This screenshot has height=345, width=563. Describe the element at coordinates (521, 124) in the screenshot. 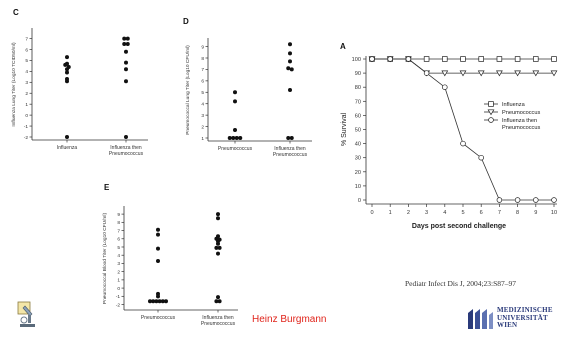

I see `legend-label: Influenza then Pneumococcus` at that location.